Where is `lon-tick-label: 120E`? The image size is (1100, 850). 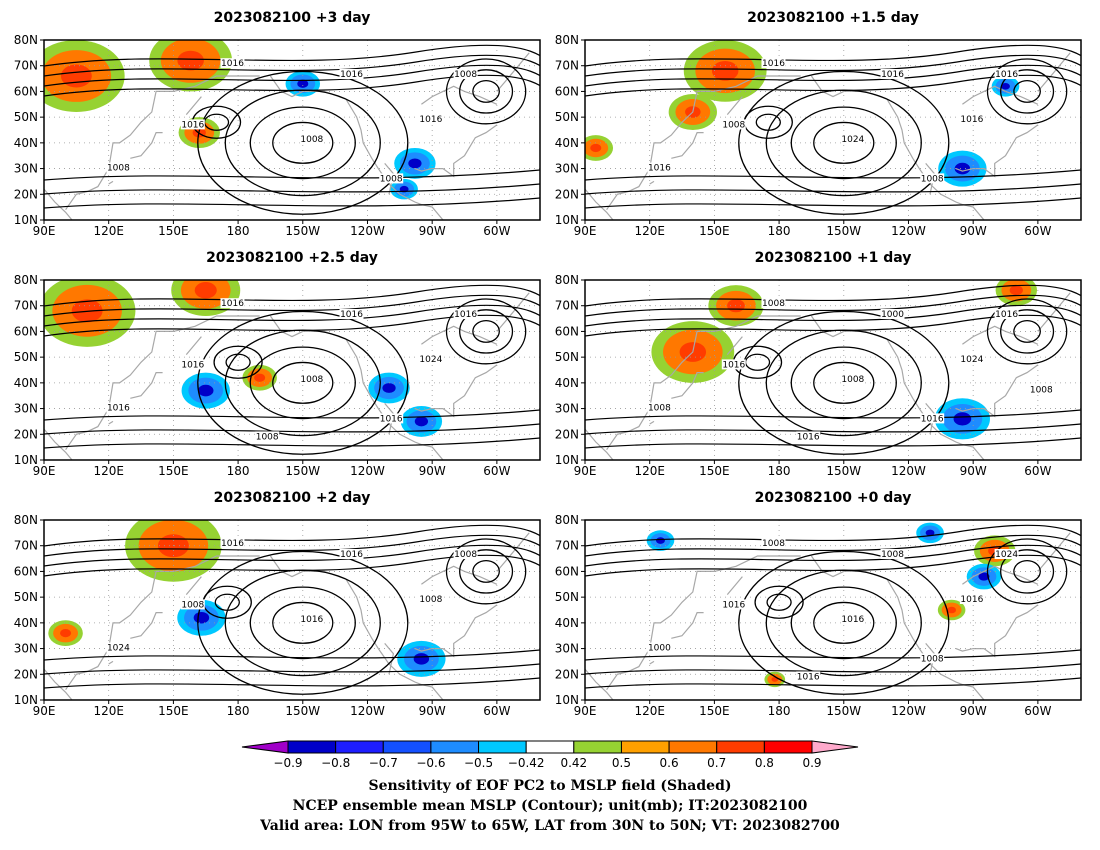
lon-tick-label: 120E is located at coordinates (108, 471).